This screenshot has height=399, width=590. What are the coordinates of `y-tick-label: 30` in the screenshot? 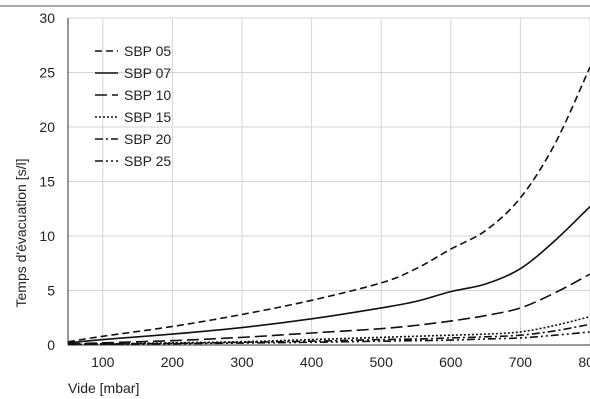 It's located at (47, 18).